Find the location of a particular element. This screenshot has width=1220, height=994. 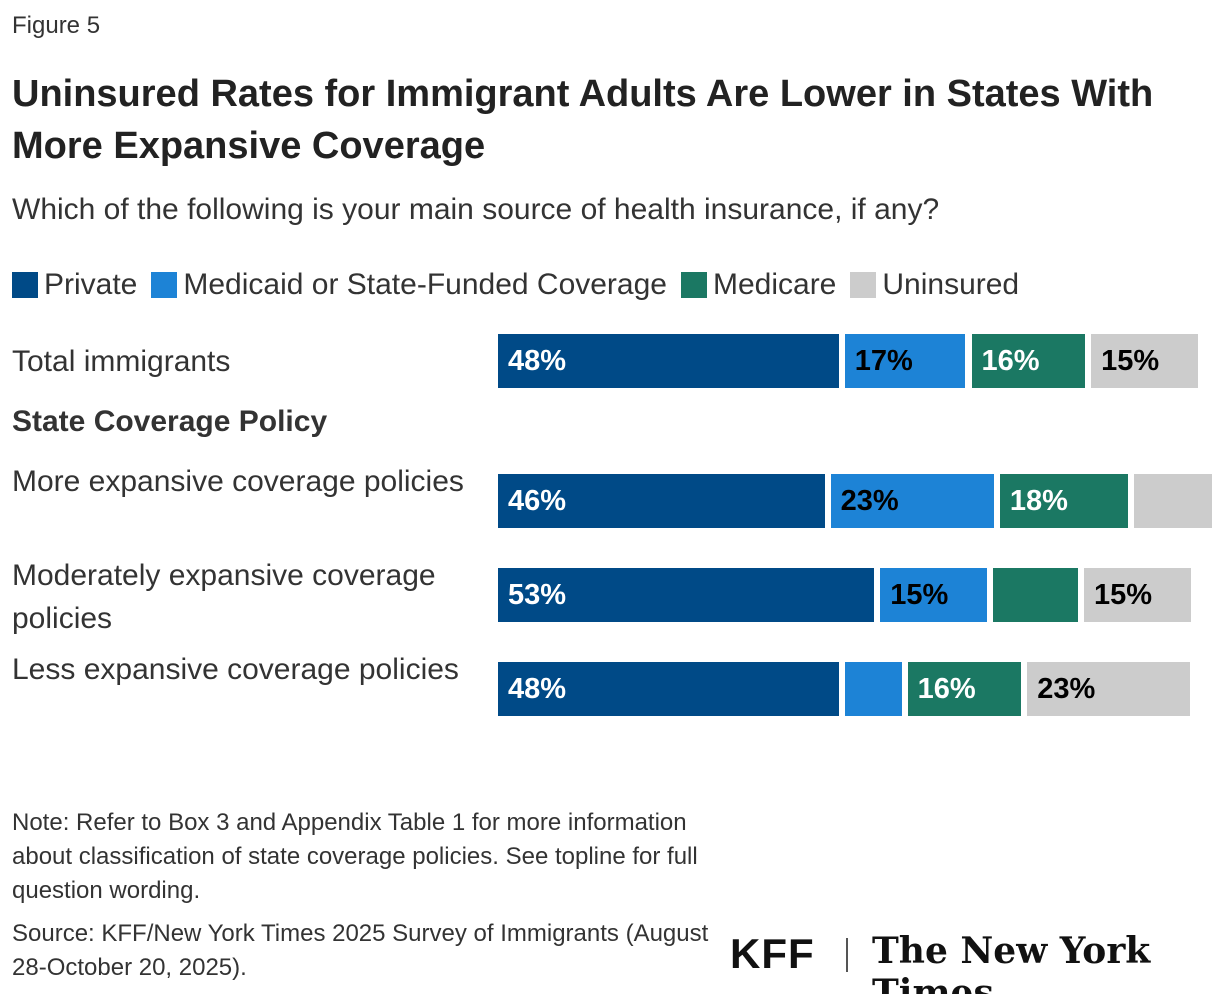

legend-label: Medicaid or State-Funded Coverage is located at coordinates (425, 284).